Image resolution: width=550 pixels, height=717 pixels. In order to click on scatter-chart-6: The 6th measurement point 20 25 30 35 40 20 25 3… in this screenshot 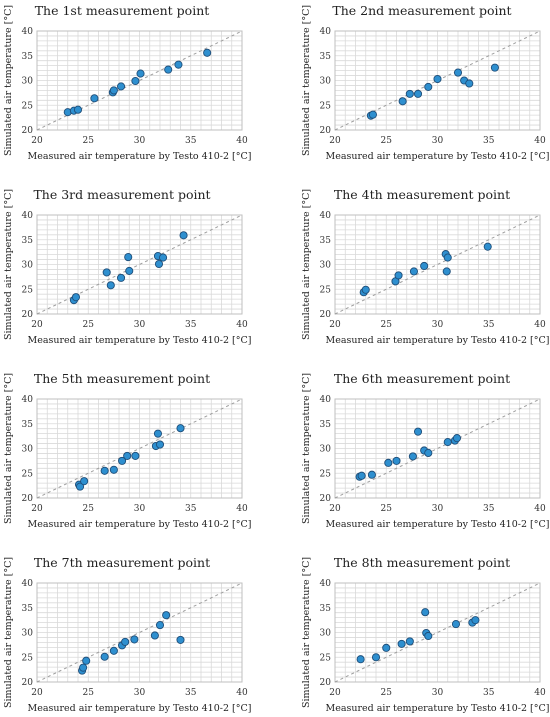, I will do `click(425, 450)`.